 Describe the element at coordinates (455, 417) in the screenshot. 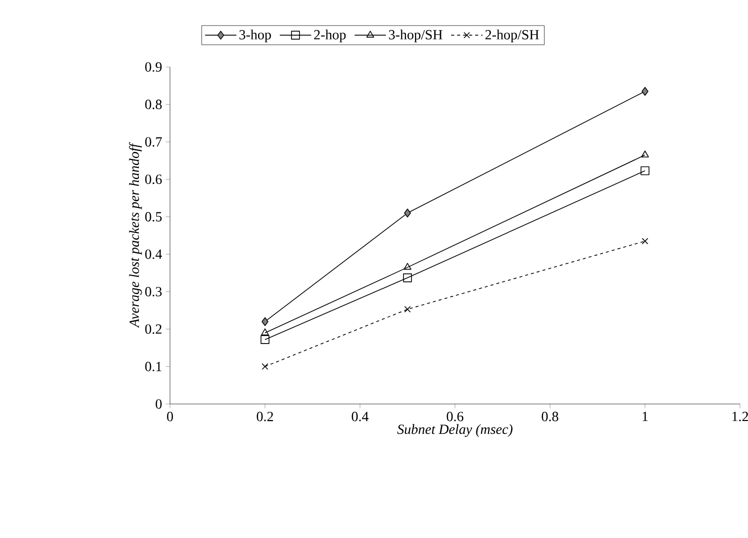

I see `x-tick-label: 0.6` at that location.